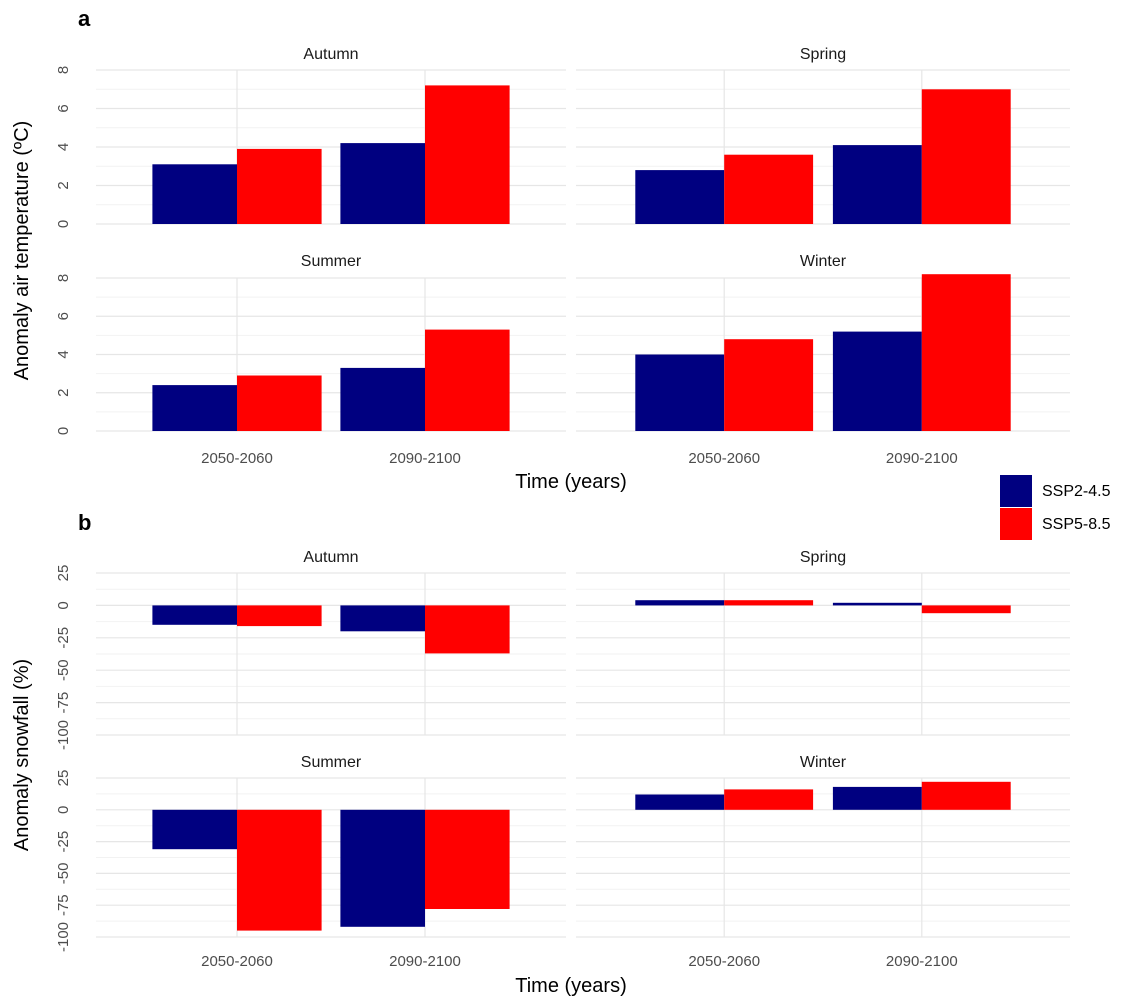  What do you see at coordinates (823, 862) in the screenshot?
I see `facet-b-winter: Winter 2050-2060 2090-2100` at bounding box center [823, 862].